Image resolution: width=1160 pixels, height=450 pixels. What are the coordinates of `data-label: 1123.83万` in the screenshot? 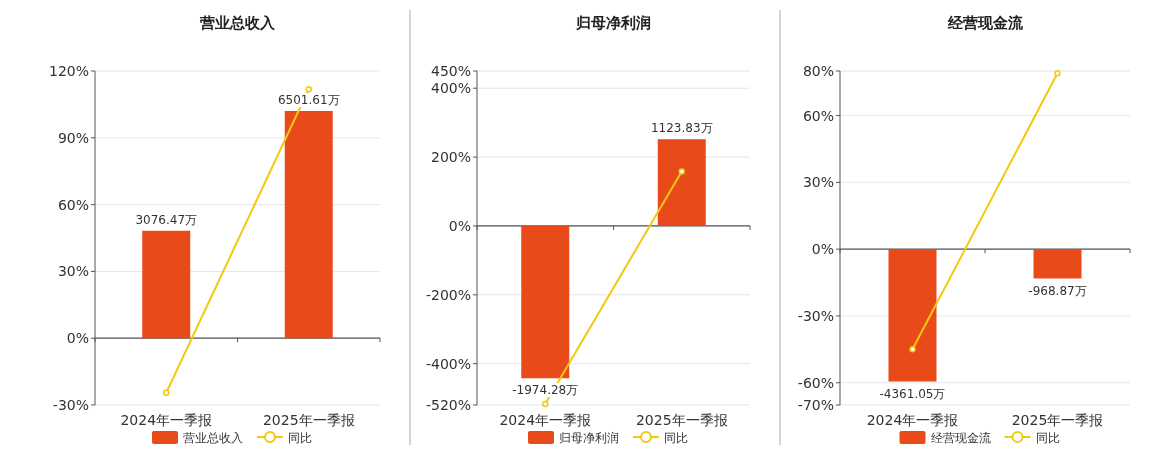 It's located at (681, 128).